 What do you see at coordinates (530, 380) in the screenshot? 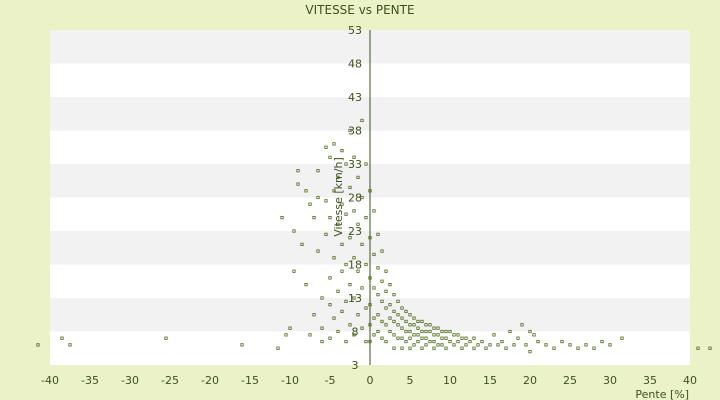
I see `x-tick-label: 20` at bounding box center [530, 380].